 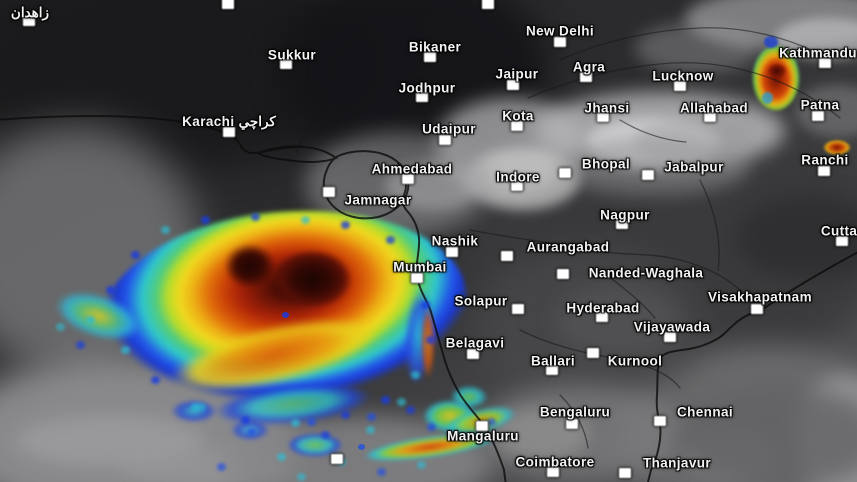 I want to click on city-label: Aurangabad, so click(x=568, y=247).